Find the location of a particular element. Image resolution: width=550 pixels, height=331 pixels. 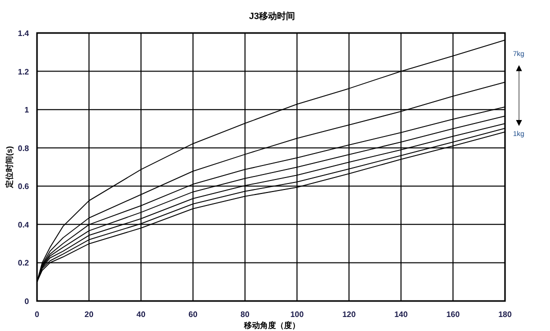

x-tick-label: 80 is located at coordinates (245, 314).